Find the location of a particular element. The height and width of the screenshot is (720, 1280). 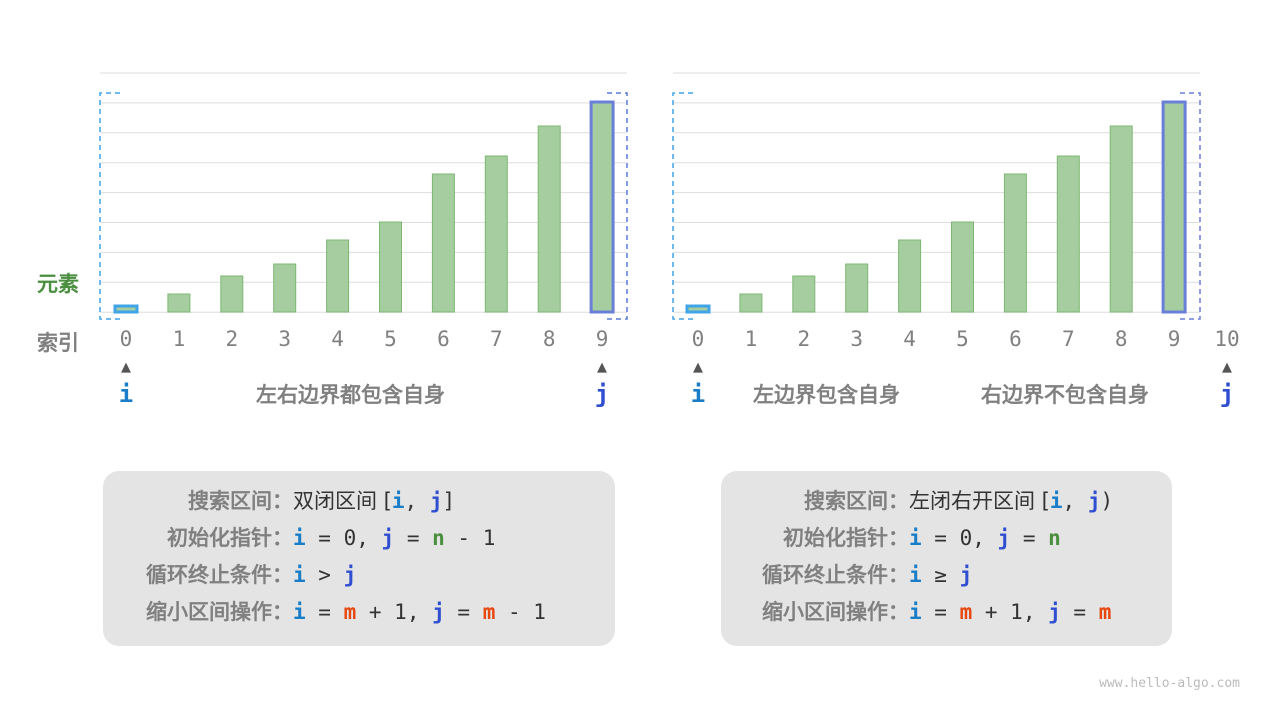

left-index-1: 1 is located at coordinates (179, 339).